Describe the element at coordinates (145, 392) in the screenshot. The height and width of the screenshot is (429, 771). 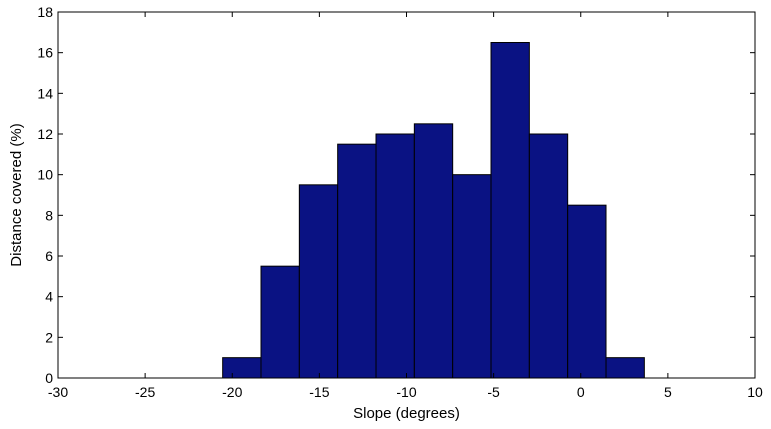
I see `x-tick-label: -25` at that location.